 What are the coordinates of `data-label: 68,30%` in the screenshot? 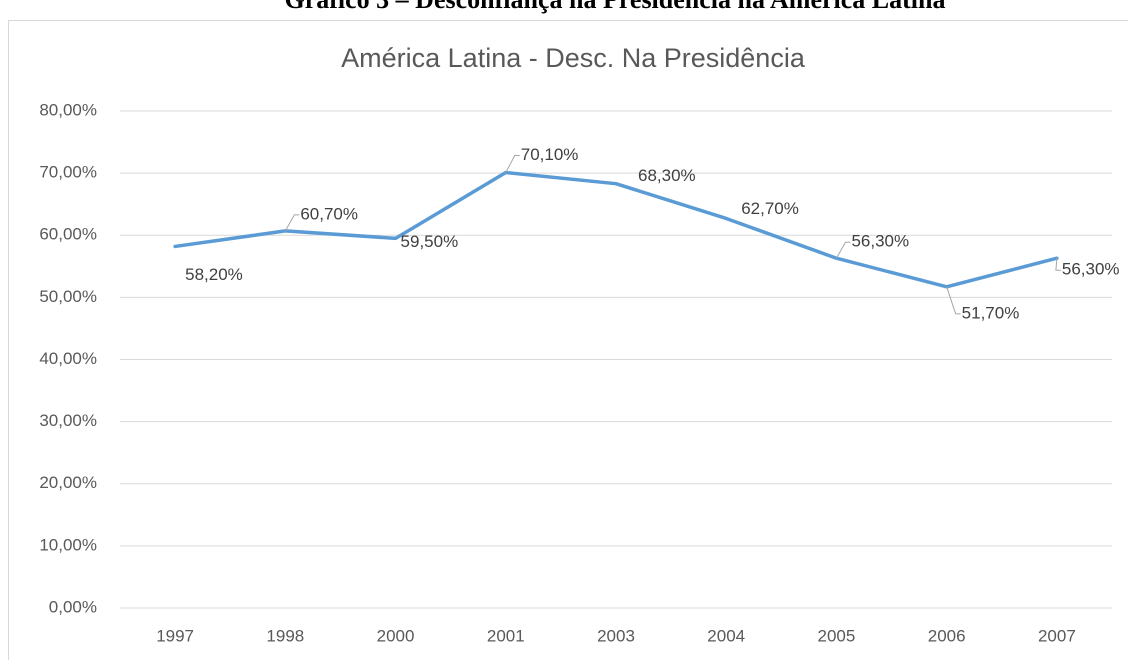 It's located at (667, 175).